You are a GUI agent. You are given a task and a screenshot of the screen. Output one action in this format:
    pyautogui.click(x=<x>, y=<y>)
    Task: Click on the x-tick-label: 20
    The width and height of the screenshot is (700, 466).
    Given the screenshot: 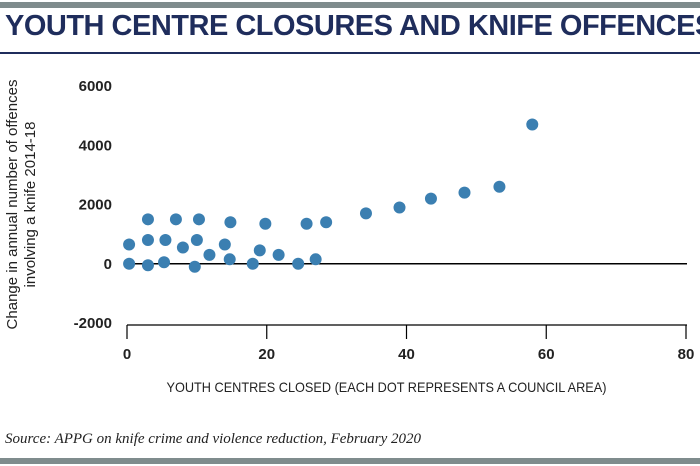 What is the action you would take?
    pyautogui.click(x=266, y=354)
    